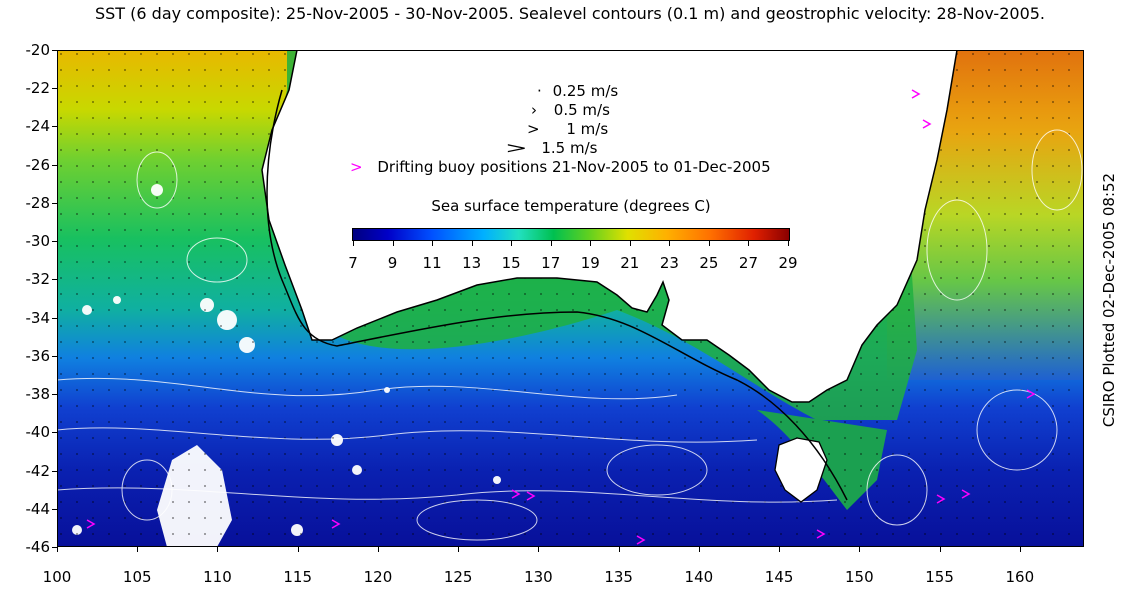 The image size is (1140, 600). Describe the element at coordinates (38, 50) in the screenshot. I see `y-tick-label: -20` at that location.